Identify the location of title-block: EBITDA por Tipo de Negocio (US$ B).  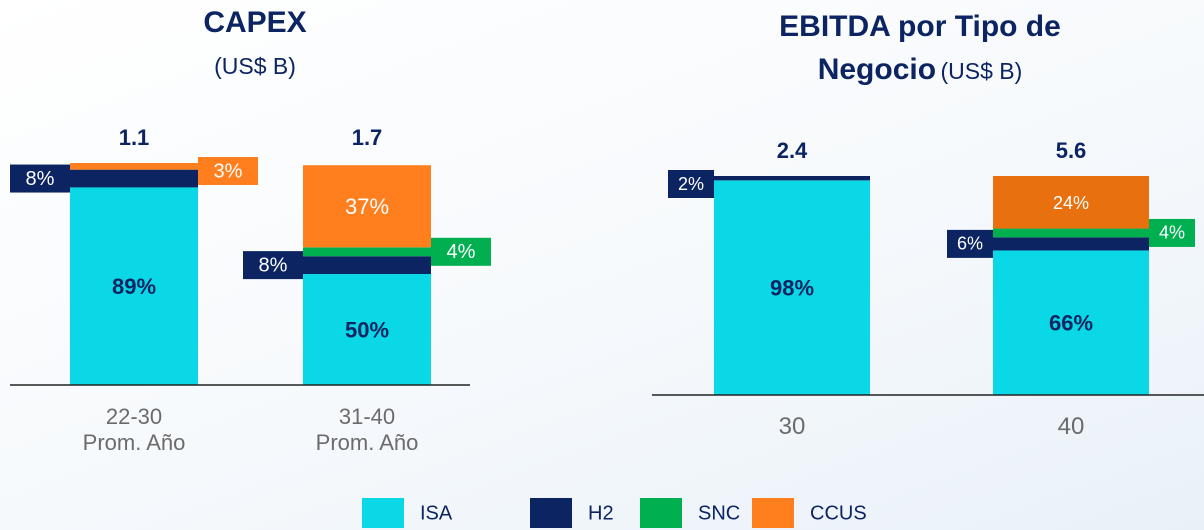
(920, 51).